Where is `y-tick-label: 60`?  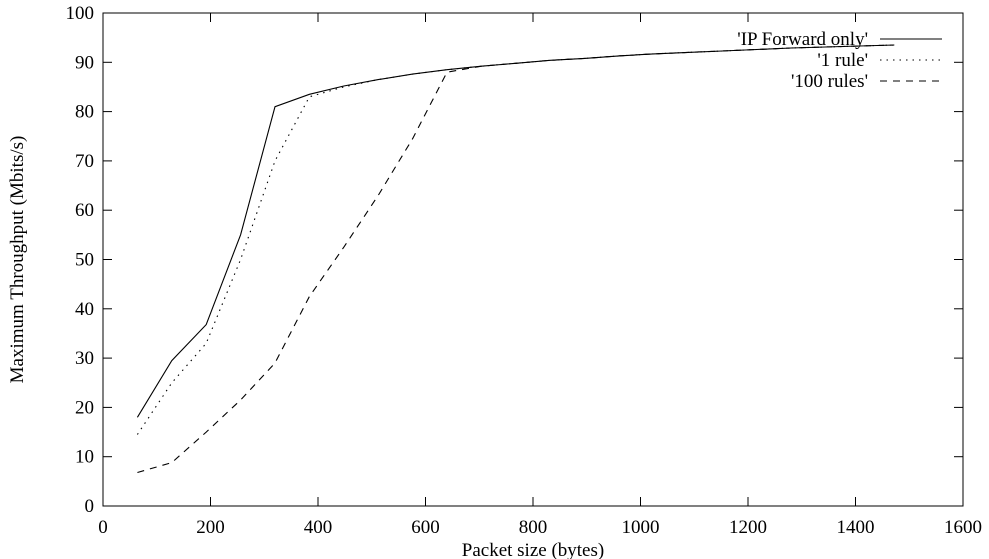
y-tick-label: 60 is located at coordinates (84, 210).